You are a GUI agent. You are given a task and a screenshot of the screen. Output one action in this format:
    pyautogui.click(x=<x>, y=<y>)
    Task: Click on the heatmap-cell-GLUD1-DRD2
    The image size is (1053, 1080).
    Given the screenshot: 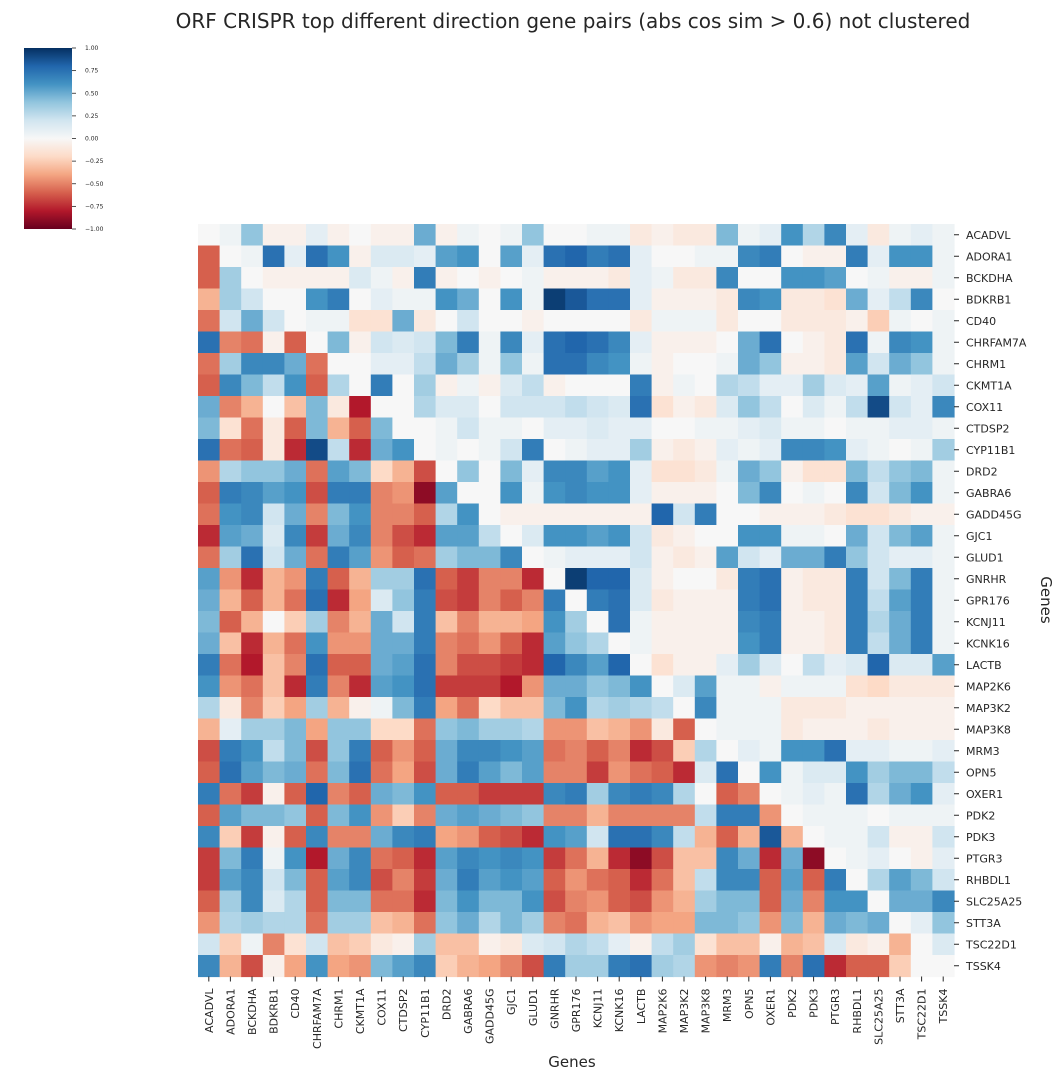 What is the action you would take?
    pyautogui.click(x=446, y=557)
    